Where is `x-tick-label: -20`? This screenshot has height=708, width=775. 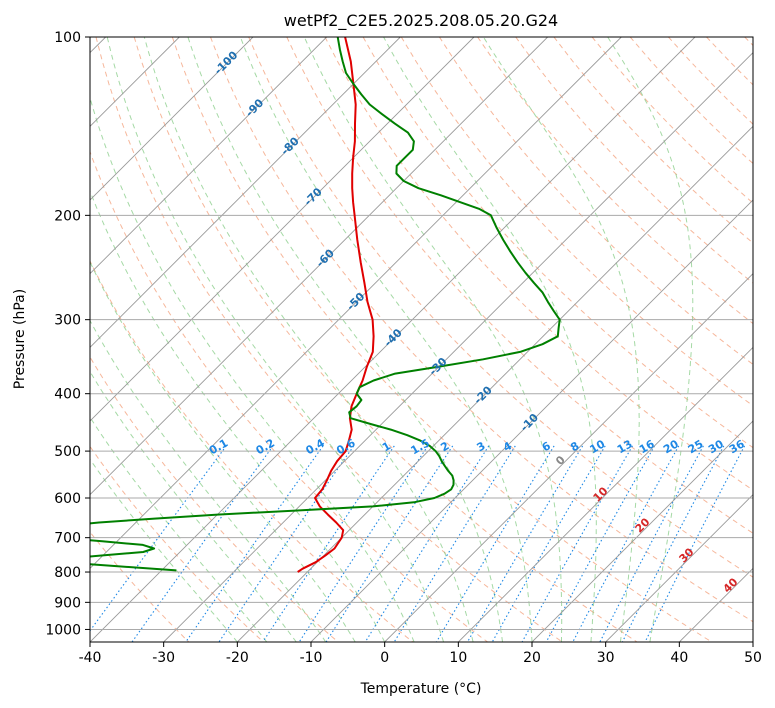 x-tick-label: -20 is located at coordinates (237, 658).